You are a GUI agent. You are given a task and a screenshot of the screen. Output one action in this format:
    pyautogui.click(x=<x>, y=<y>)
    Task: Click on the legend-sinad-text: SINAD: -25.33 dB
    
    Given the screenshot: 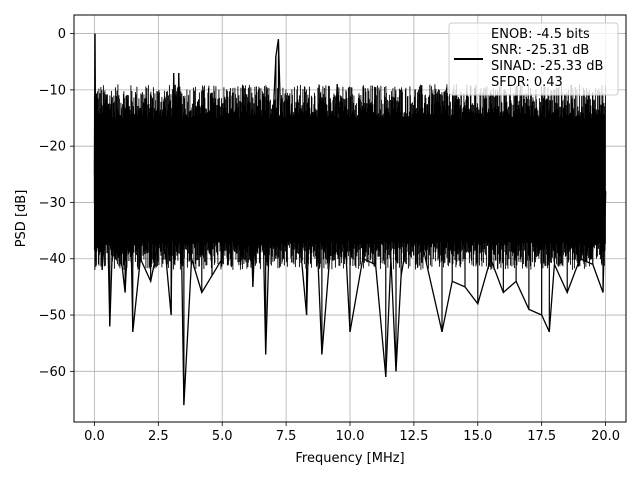 What is the action you would take?
    pyautogui.click(x=547, y=66)
    